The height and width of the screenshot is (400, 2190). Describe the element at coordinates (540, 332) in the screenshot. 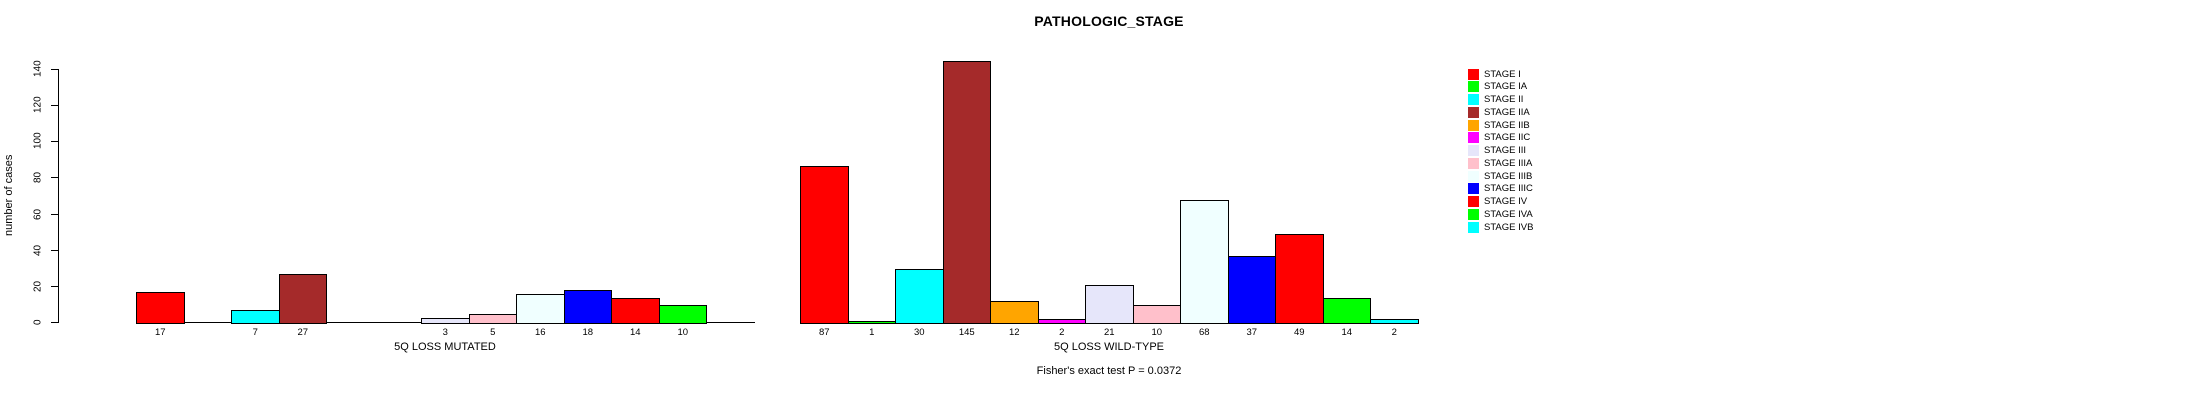

I see `bar-value-label: 16` at that location.